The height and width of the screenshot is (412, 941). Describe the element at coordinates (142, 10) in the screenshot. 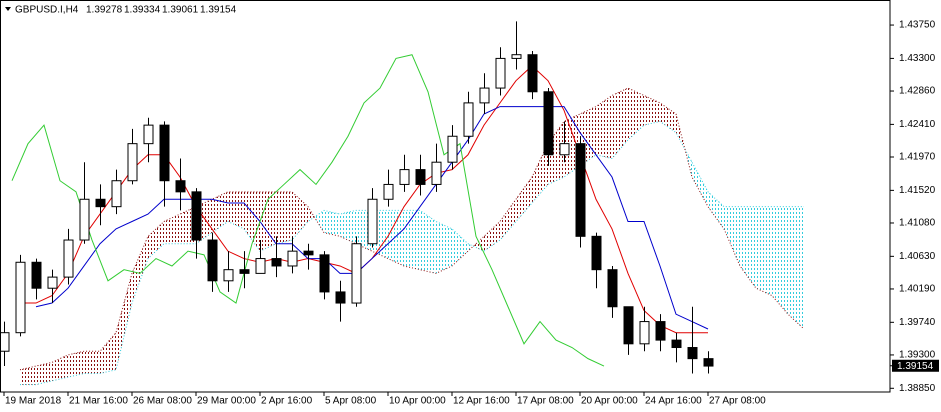

I see `header-high: 1.39334` at that location.